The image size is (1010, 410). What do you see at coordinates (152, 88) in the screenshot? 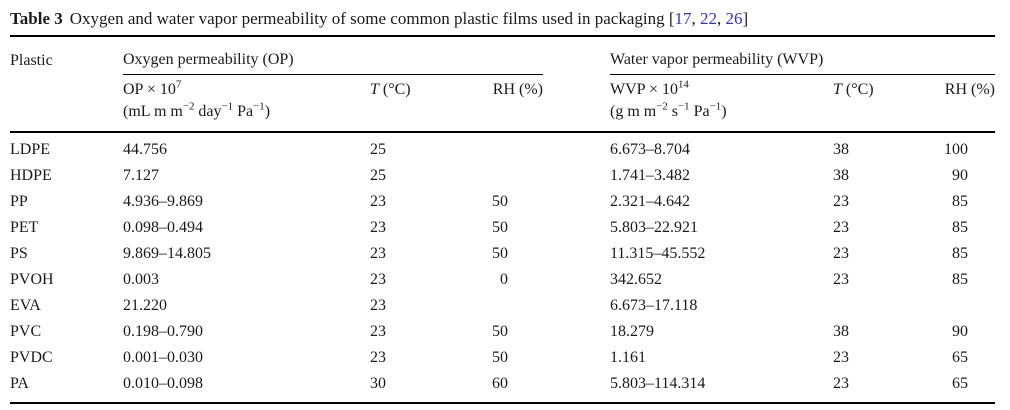
I see `op-symbol: OP × 107` at bounding box center [152, 88].